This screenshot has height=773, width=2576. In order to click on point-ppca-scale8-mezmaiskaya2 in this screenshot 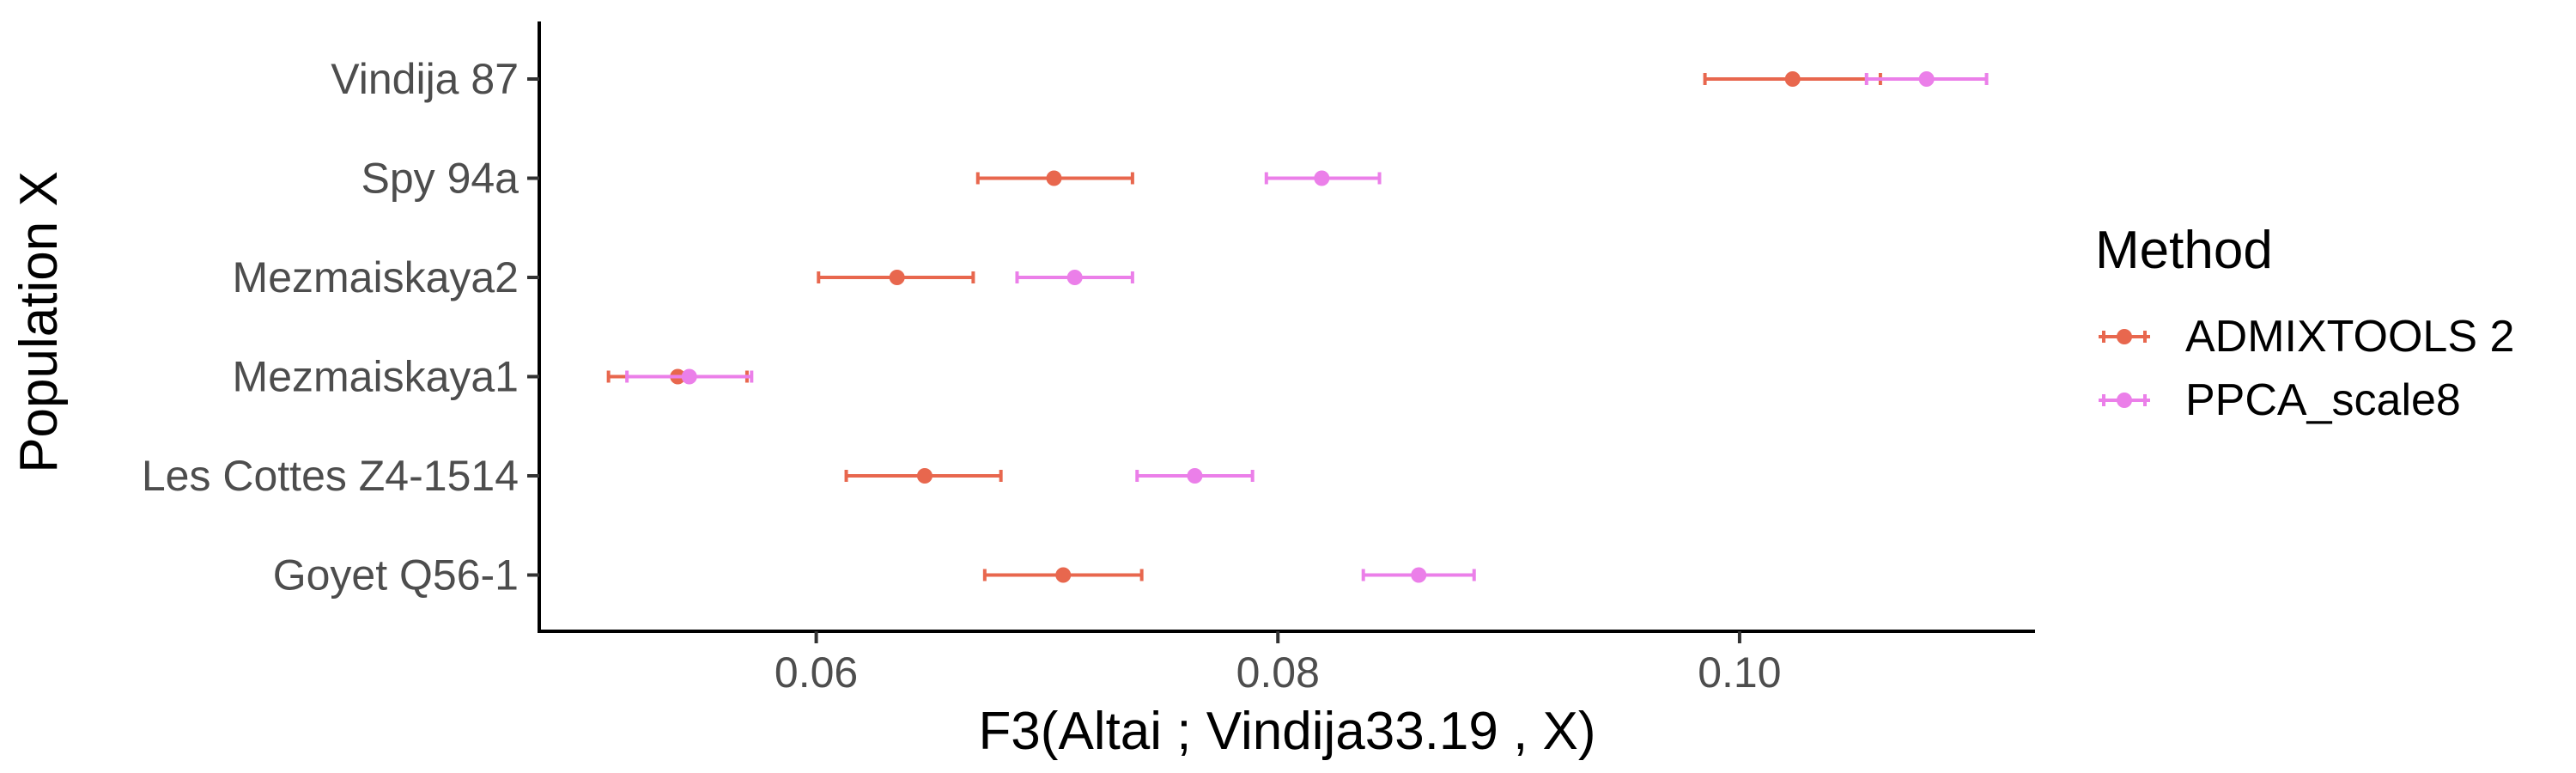, I will do `click(1074, 277)`.